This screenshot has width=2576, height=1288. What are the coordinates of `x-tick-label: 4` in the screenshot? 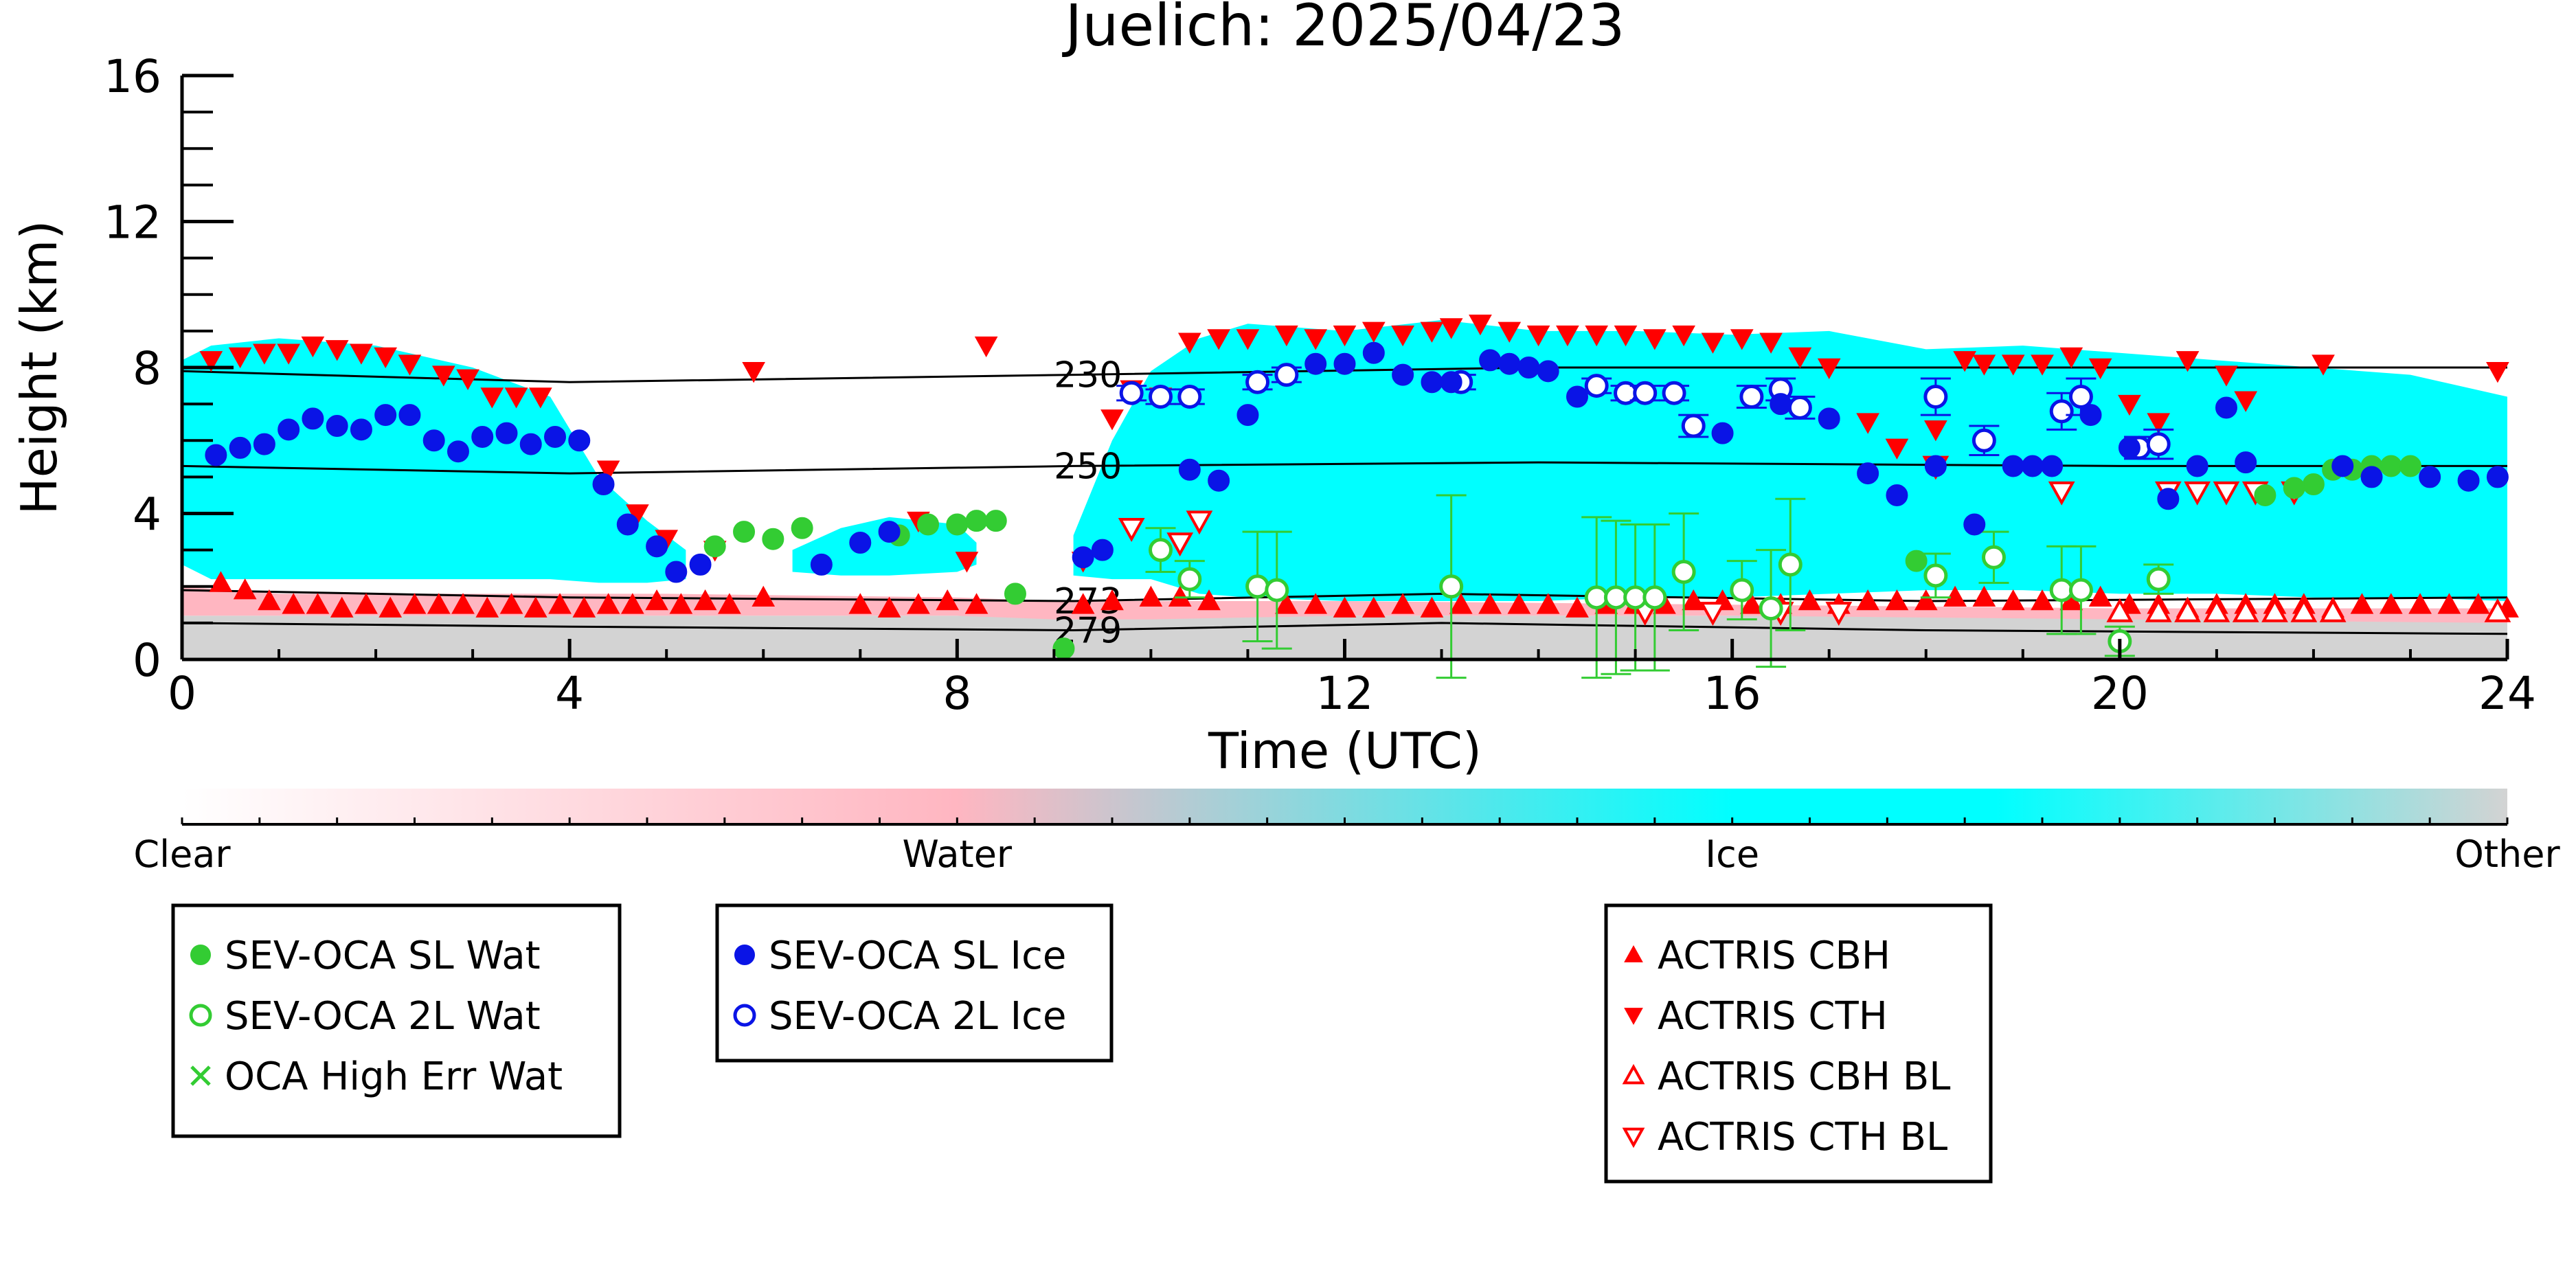 It's located at (569, 693).